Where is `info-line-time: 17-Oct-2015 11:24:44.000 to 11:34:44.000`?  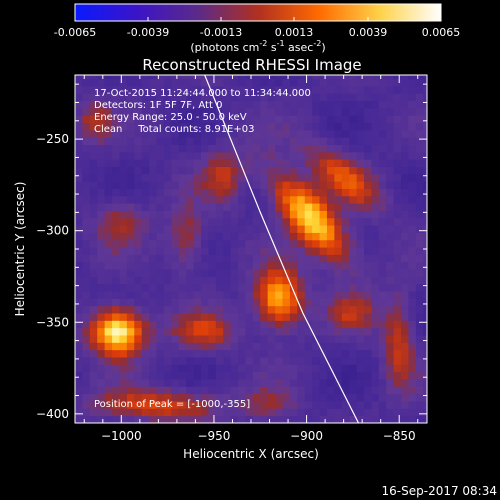 info-line-time: 17-Oct-2015 11:24:44.000 to 11:34:44.000 is located at coordinates (202, 93).